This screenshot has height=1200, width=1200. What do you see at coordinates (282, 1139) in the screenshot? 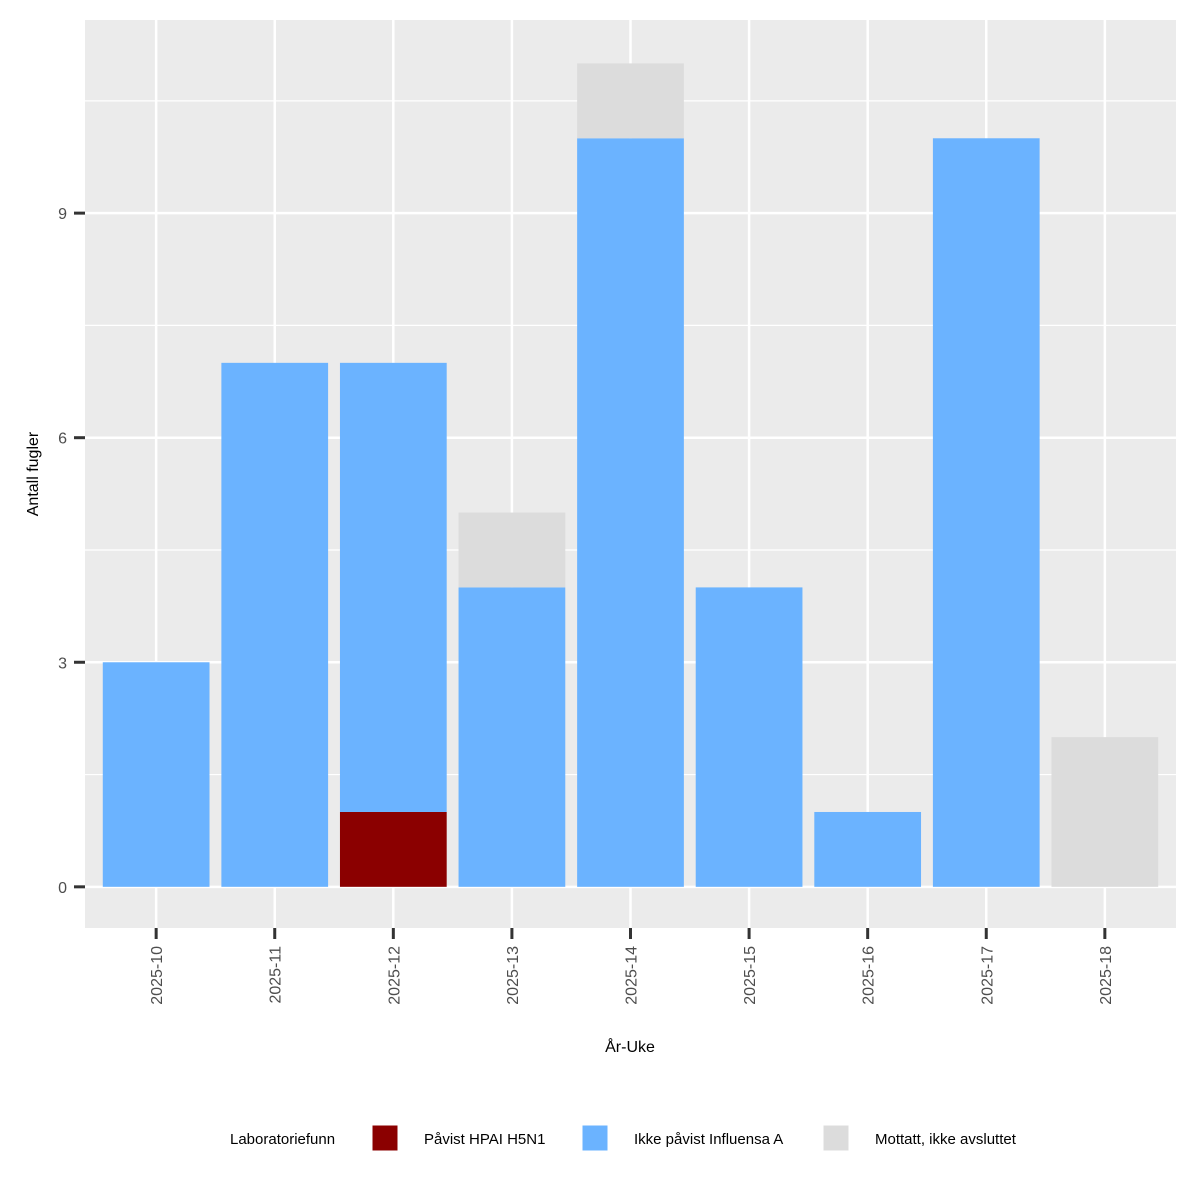
I see `legend-title: Laboratoriefunn` at bounding box center [282, 1139].